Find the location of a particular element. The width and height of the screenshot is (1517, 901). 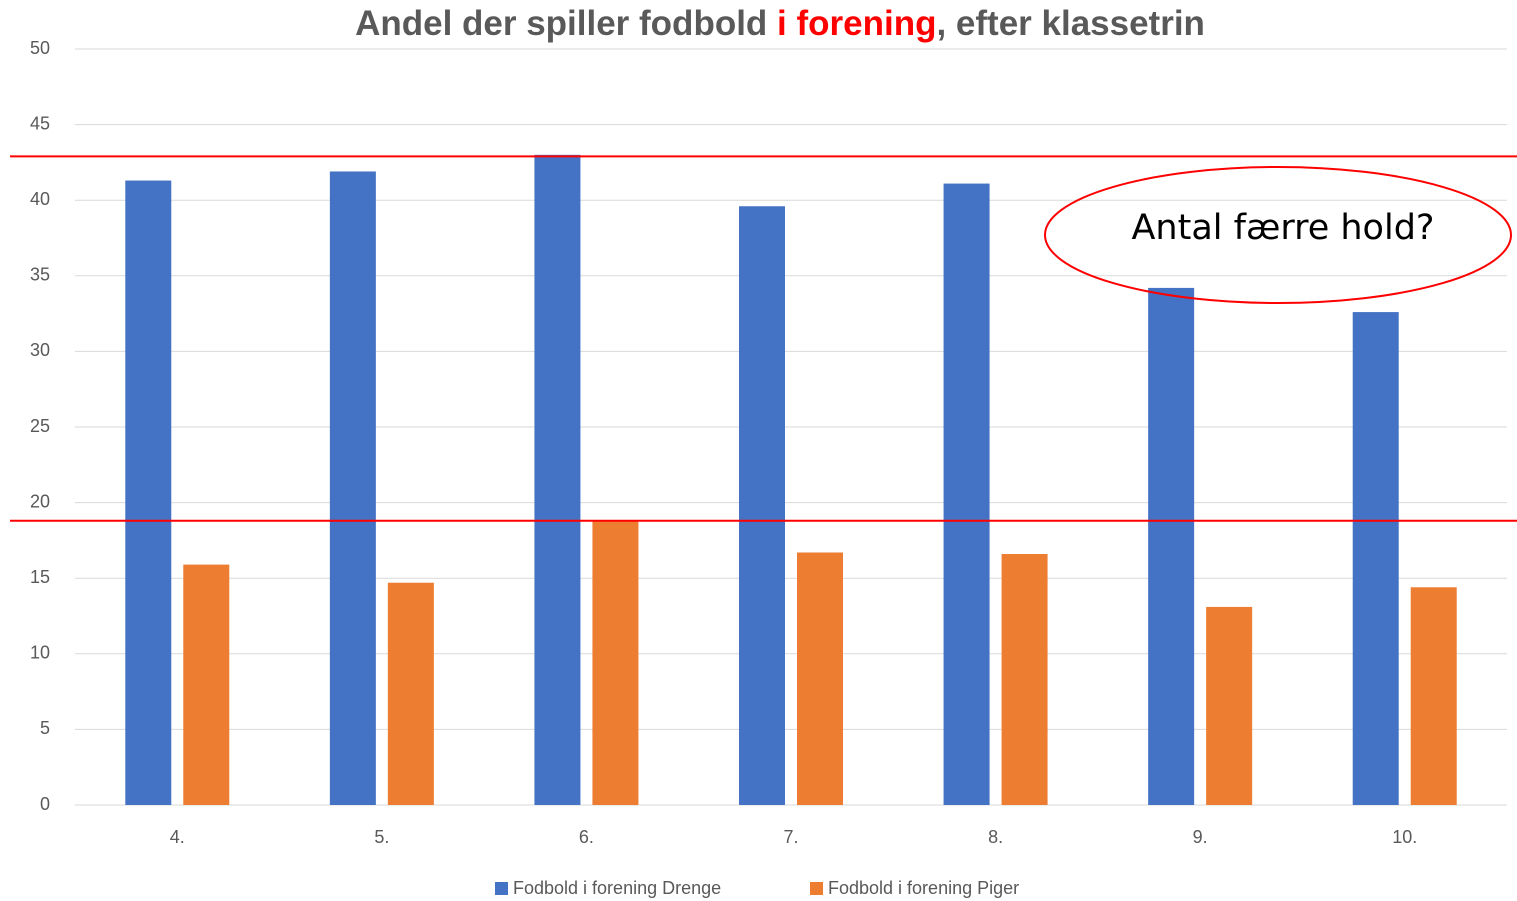

y-tick-label: 45 is located at coordinates (40, 123).